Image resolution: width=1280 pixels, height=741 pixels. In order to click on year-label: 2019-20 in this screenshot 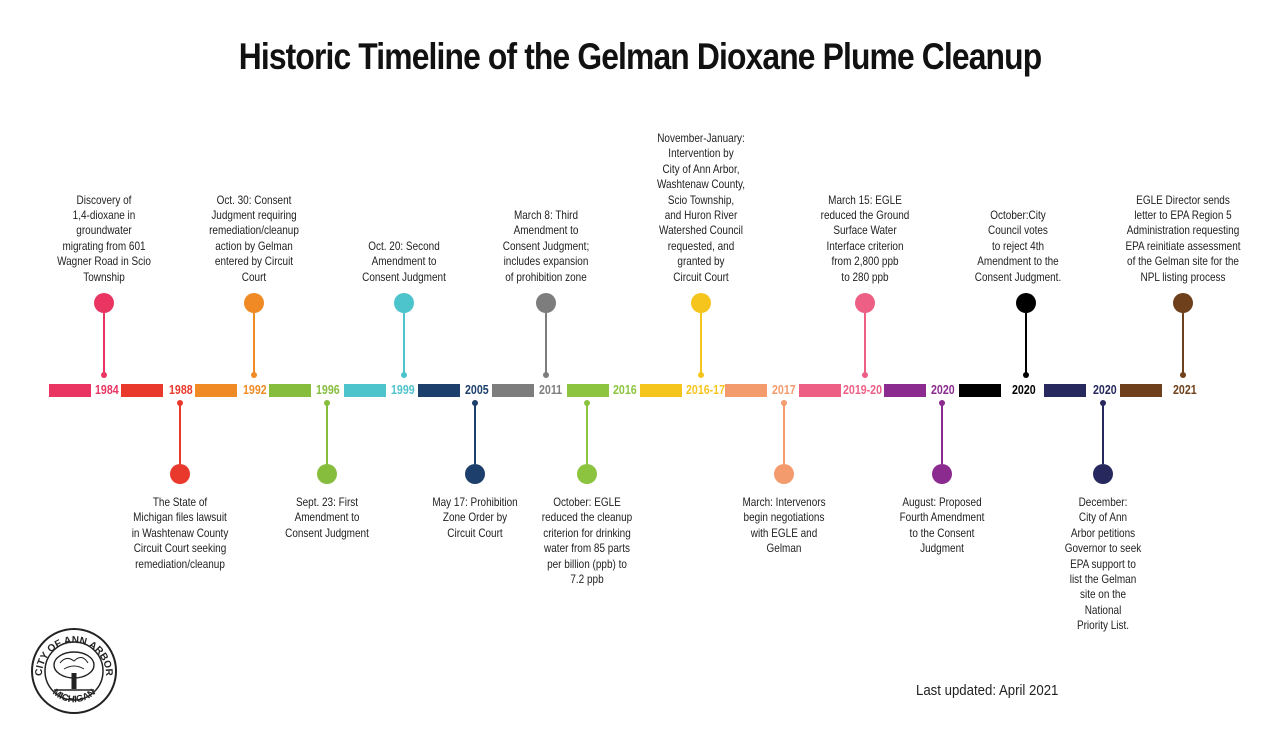, I will do `click(862, 390)`.